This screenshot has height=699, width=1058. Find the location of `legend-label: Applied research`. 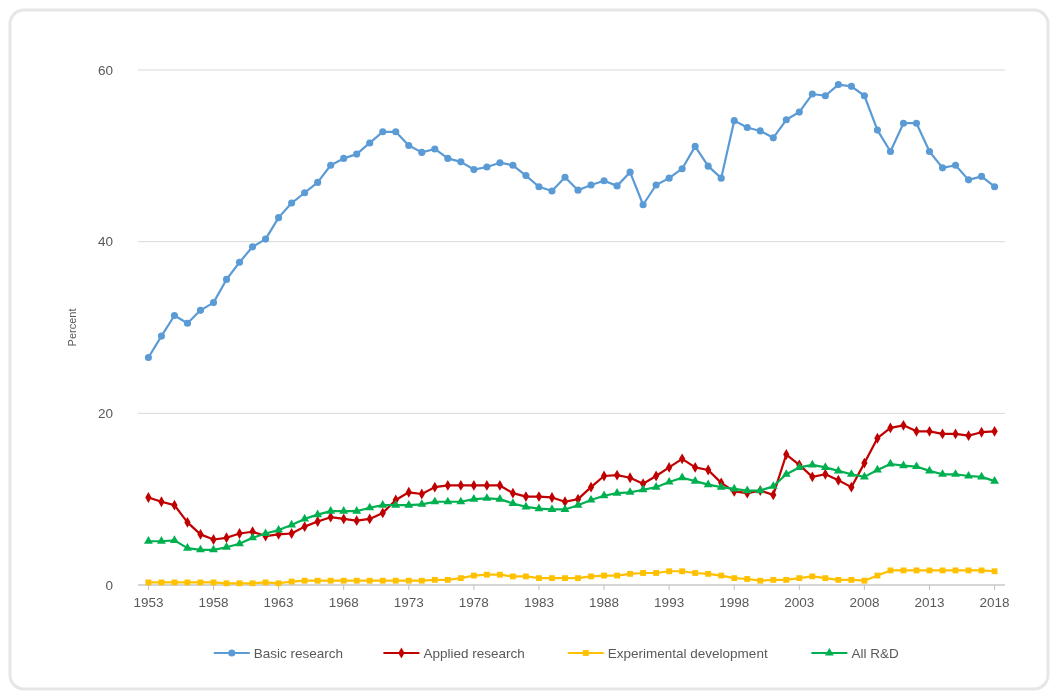

legend-label: Applied research is located at coordinates (474, 653).